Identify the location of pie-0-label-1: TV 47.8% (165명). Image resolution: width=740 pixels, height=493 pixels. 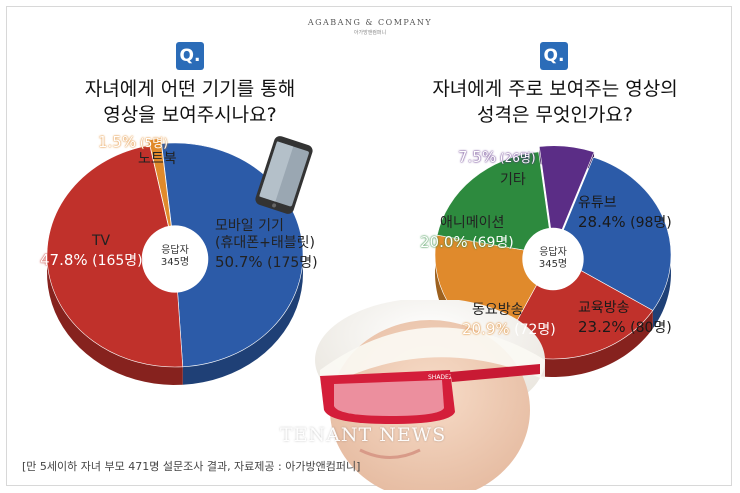
(91, 251).